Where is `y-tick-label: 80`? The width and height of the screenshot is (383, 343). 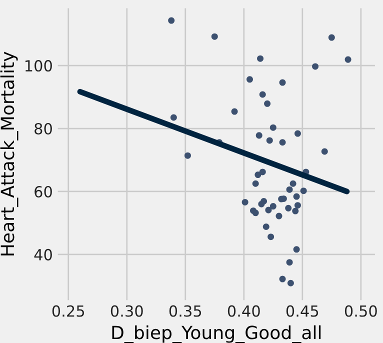
y-tick-label: 80 is located at coordinates (43, 128).